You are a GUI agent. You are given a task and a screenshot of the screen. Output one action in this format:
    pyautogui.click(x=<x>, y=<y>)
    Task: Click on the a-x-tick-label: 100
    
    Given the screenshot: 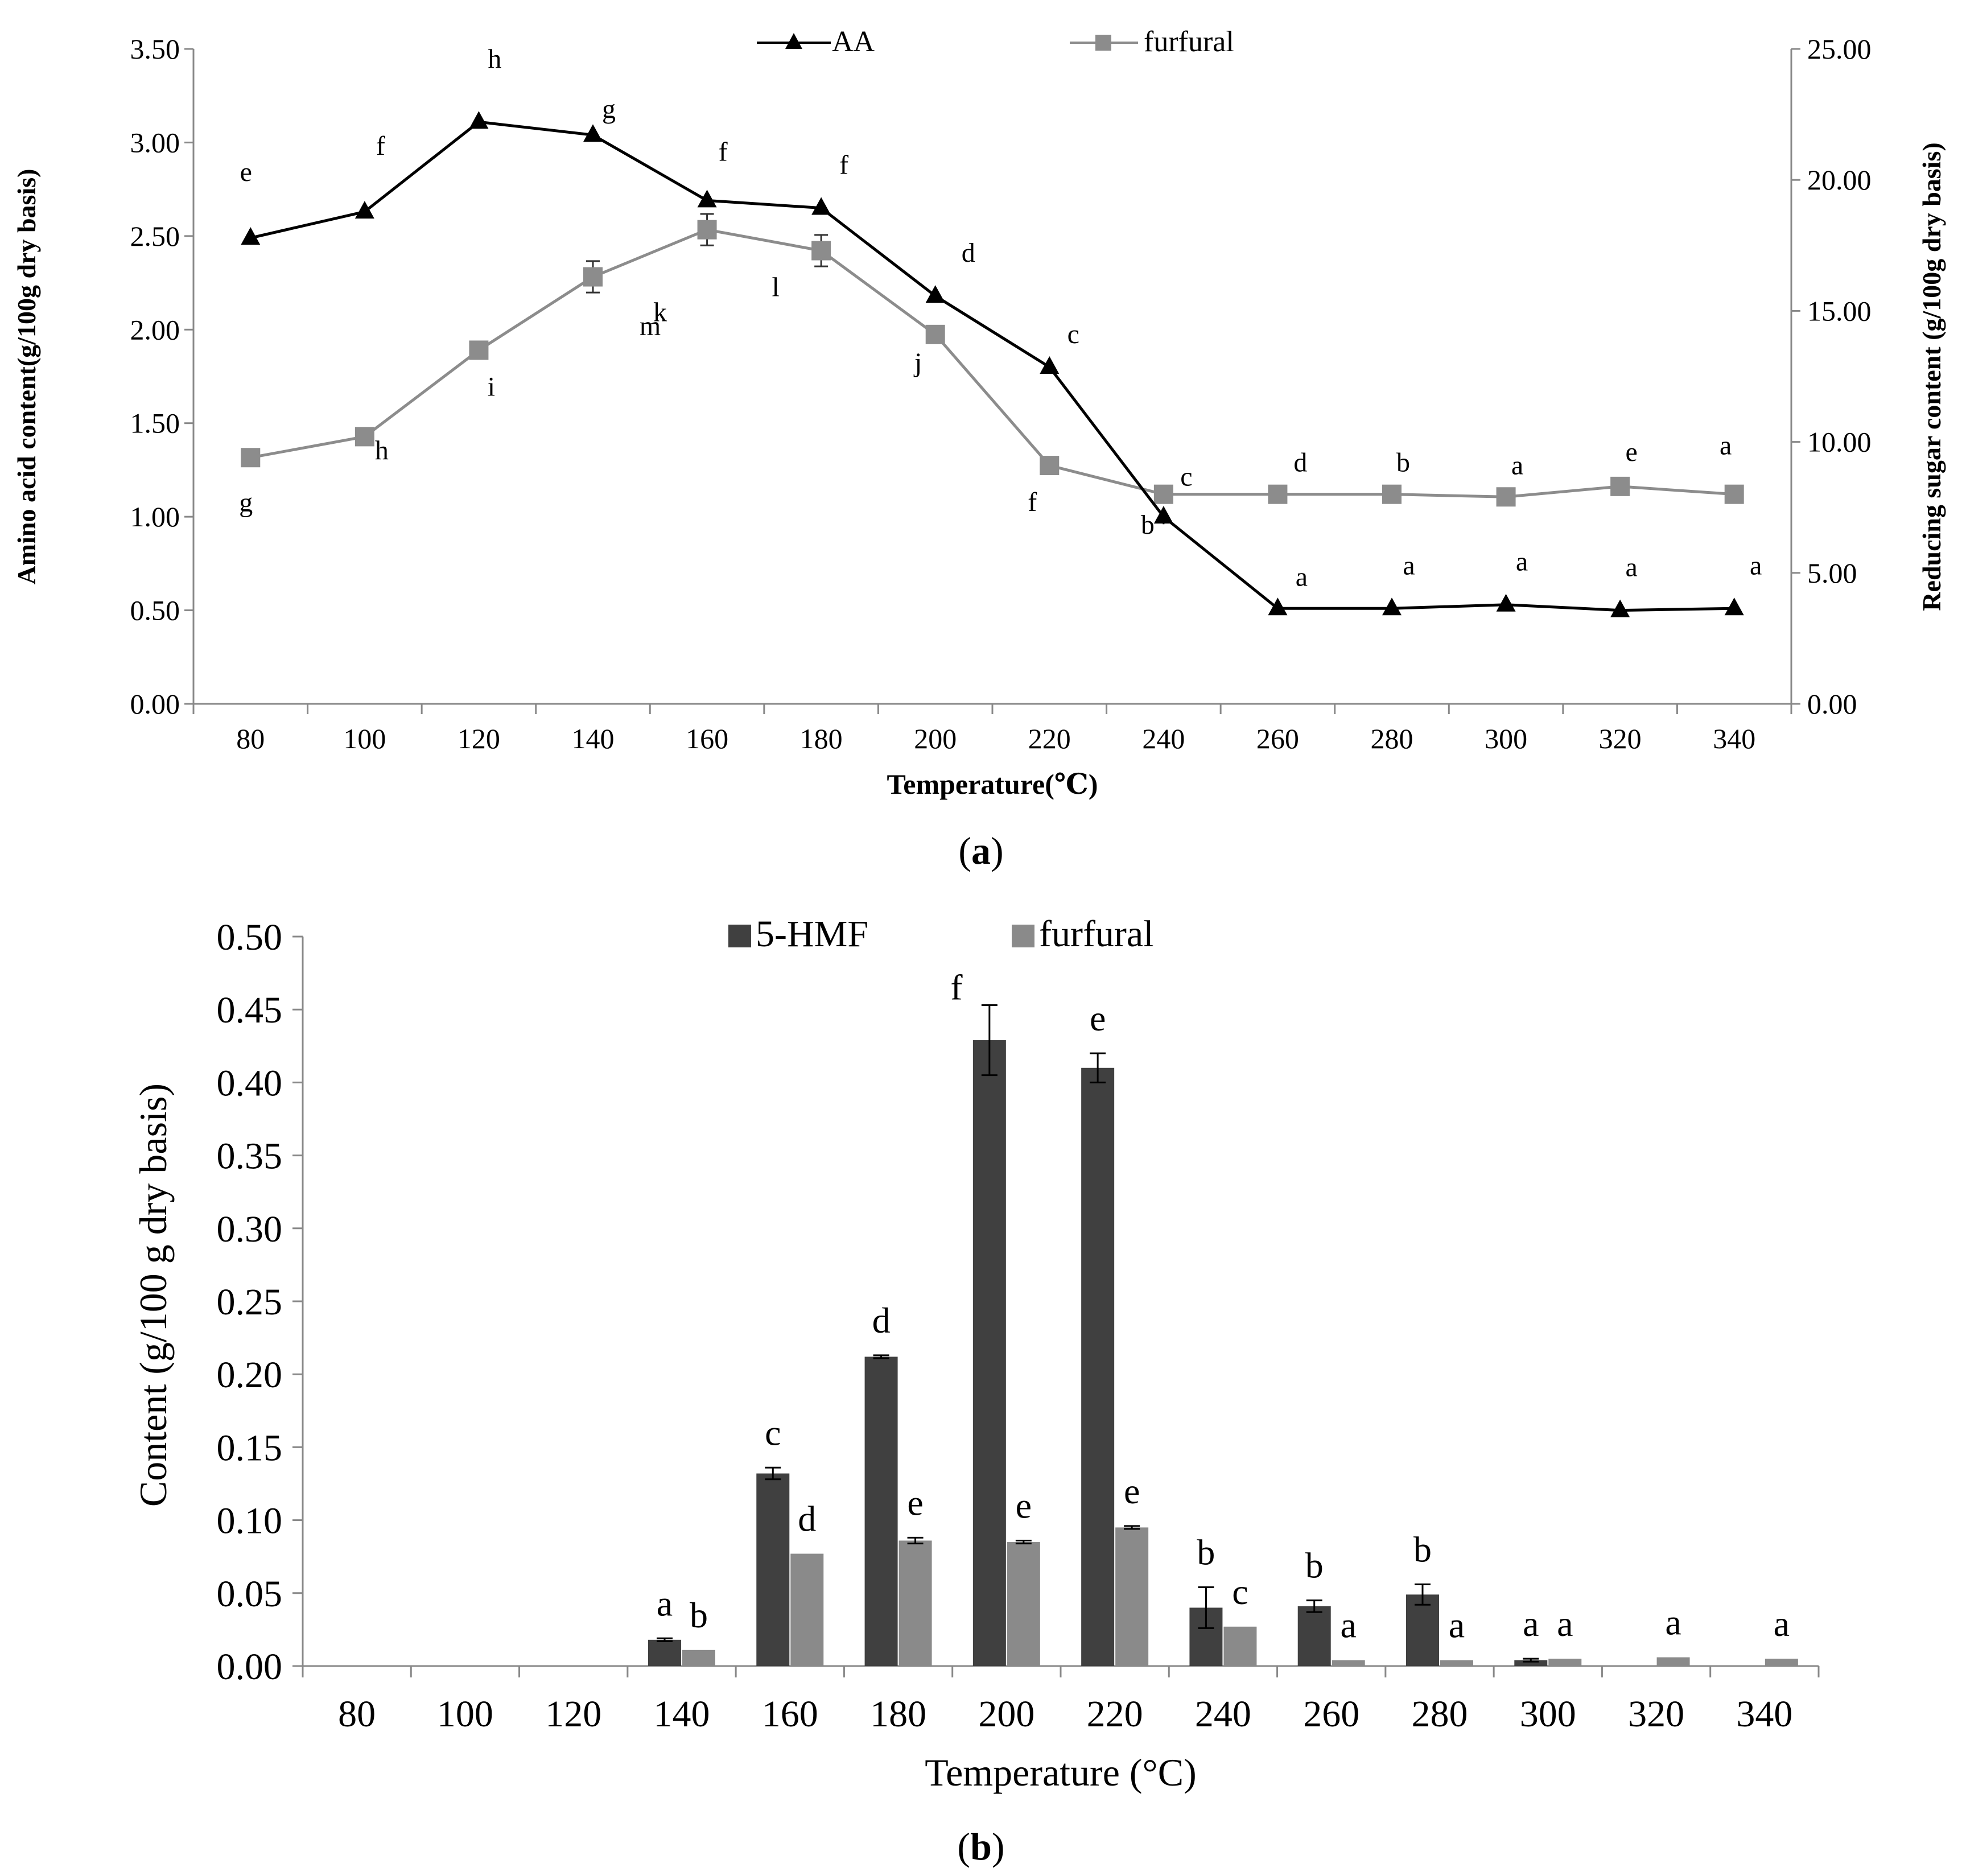 What is the action you would take?
    pyautogui.click(x=365, y=738)
    